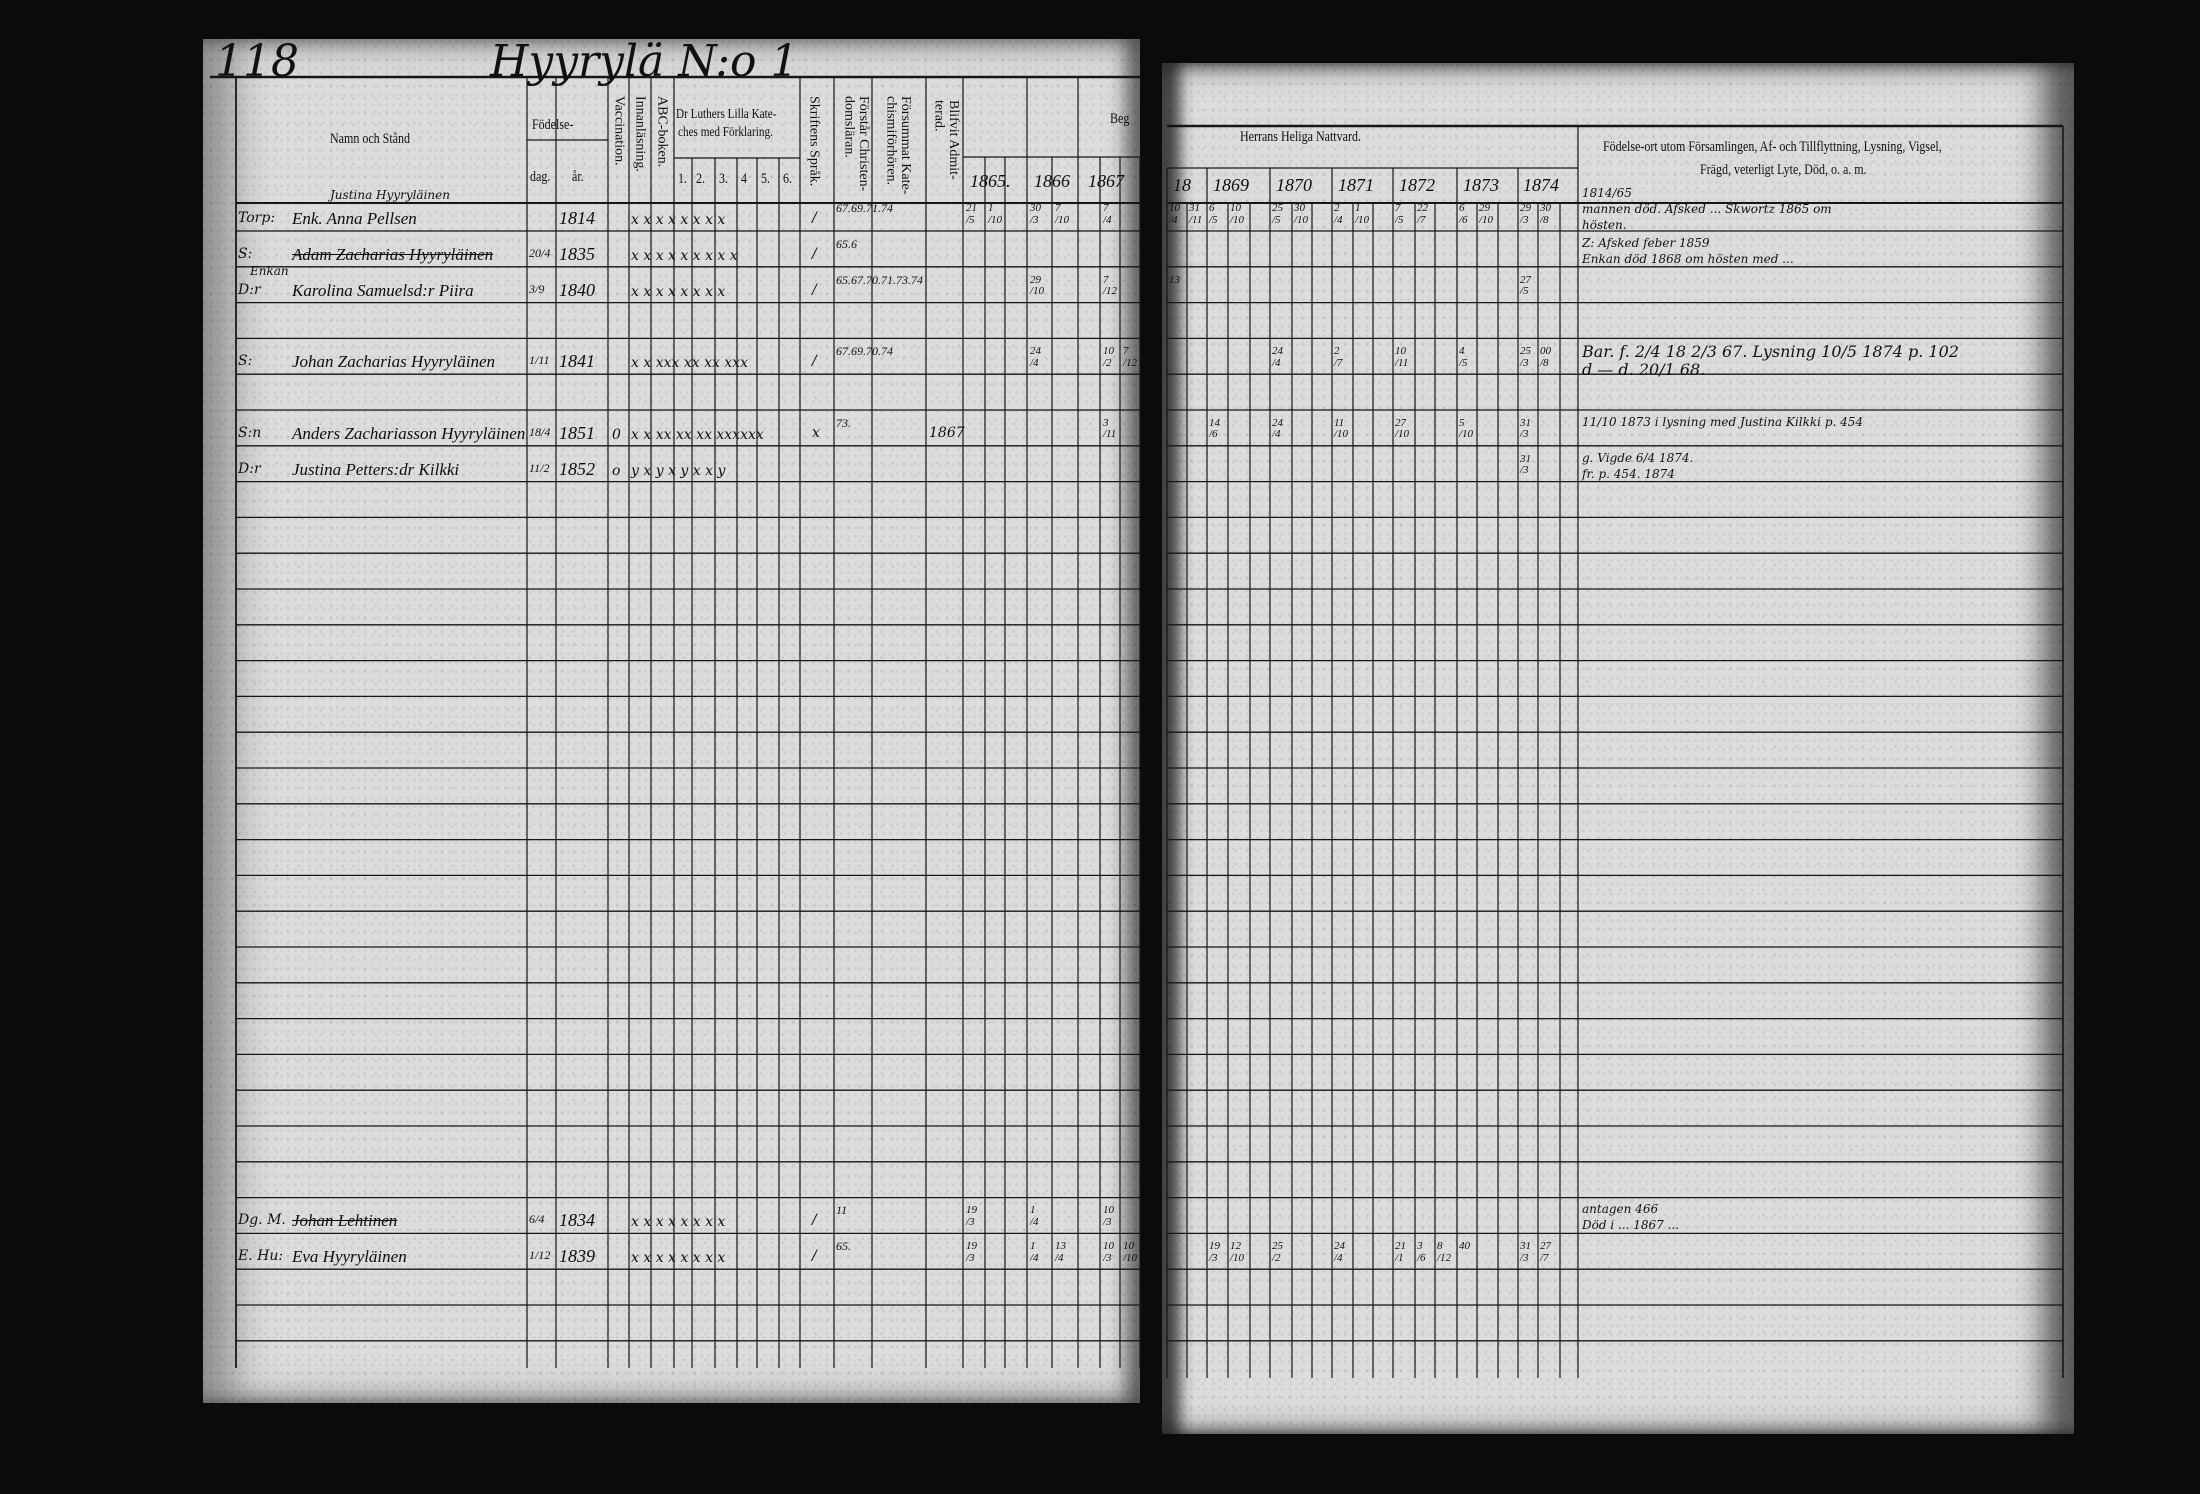 This screenshot has height=1494, width=2200. Describe the element at coordinates (354, 218) in the screenshot. I see `entry-name: Enk. Anna Pellsen` at that location.